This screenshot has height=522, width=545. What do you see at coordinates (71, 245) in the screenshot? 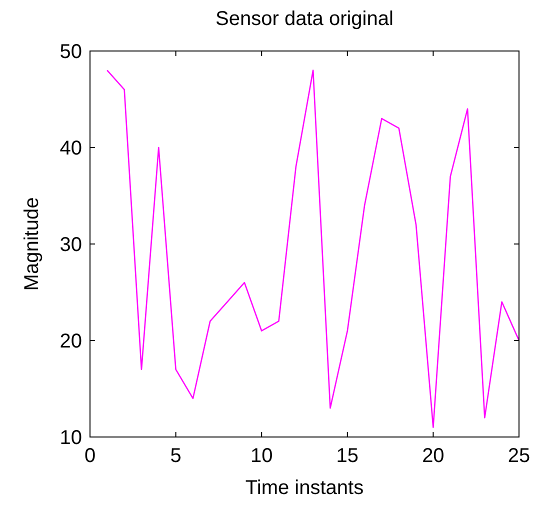
I see `y-tick-label: 30` at bounding box center [71, 245].